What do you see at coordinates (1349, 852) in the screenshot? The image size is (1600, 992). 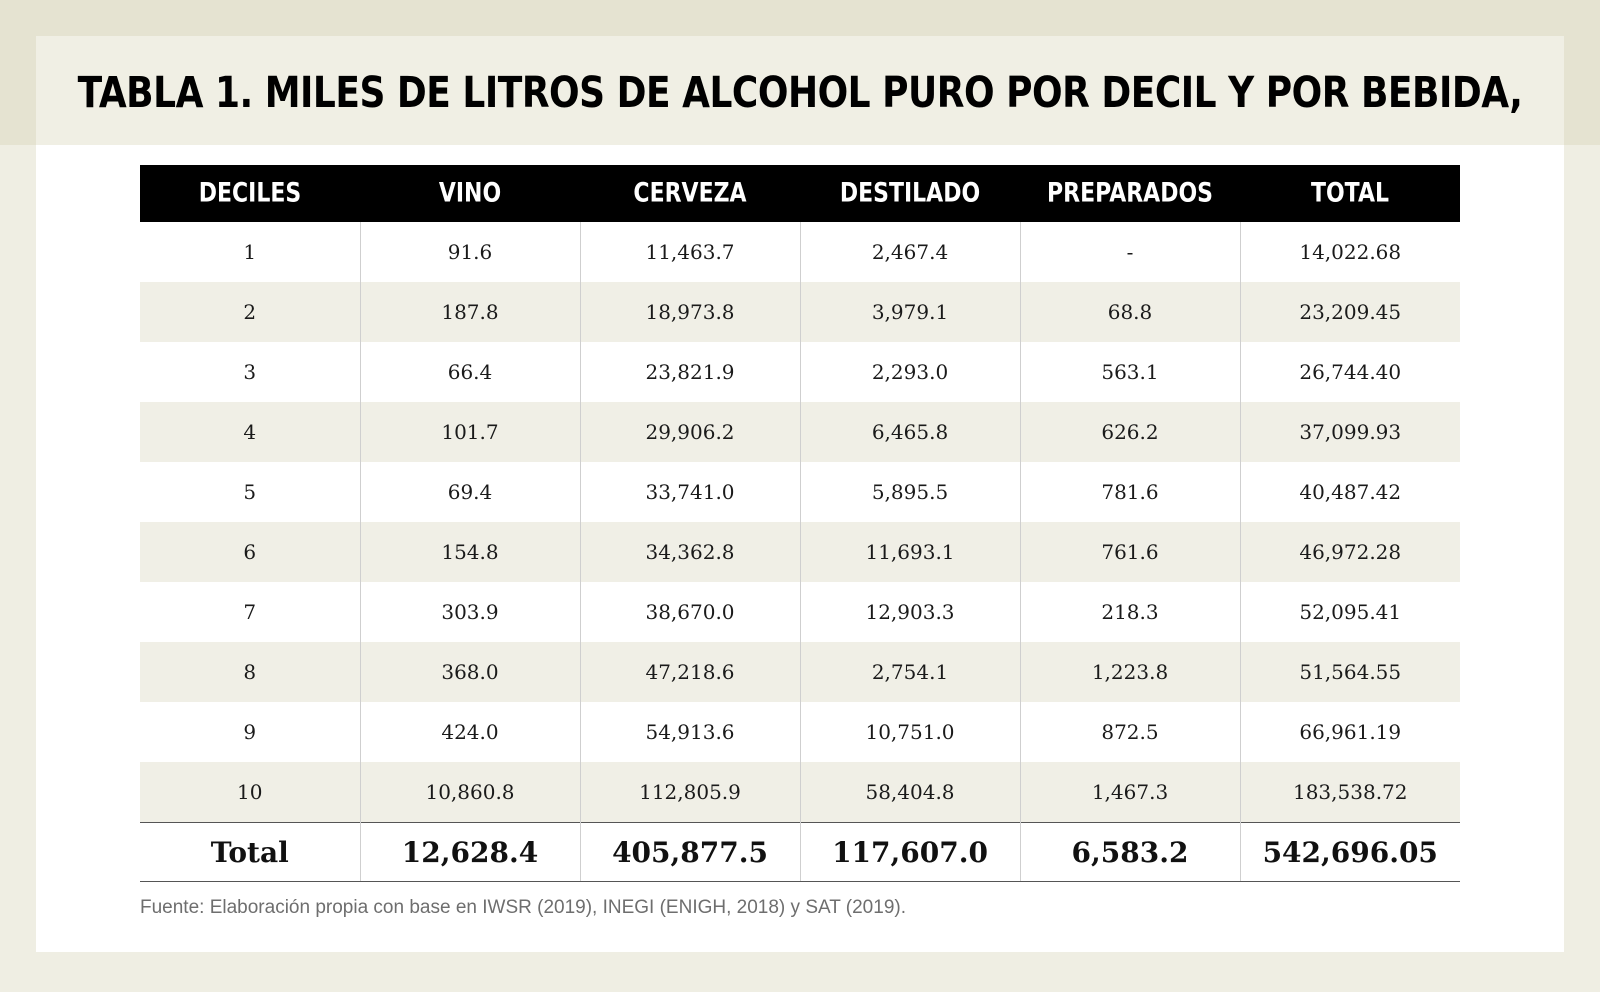 I see `total-cell: 542,696.05` at bounding box center [1349, 852].